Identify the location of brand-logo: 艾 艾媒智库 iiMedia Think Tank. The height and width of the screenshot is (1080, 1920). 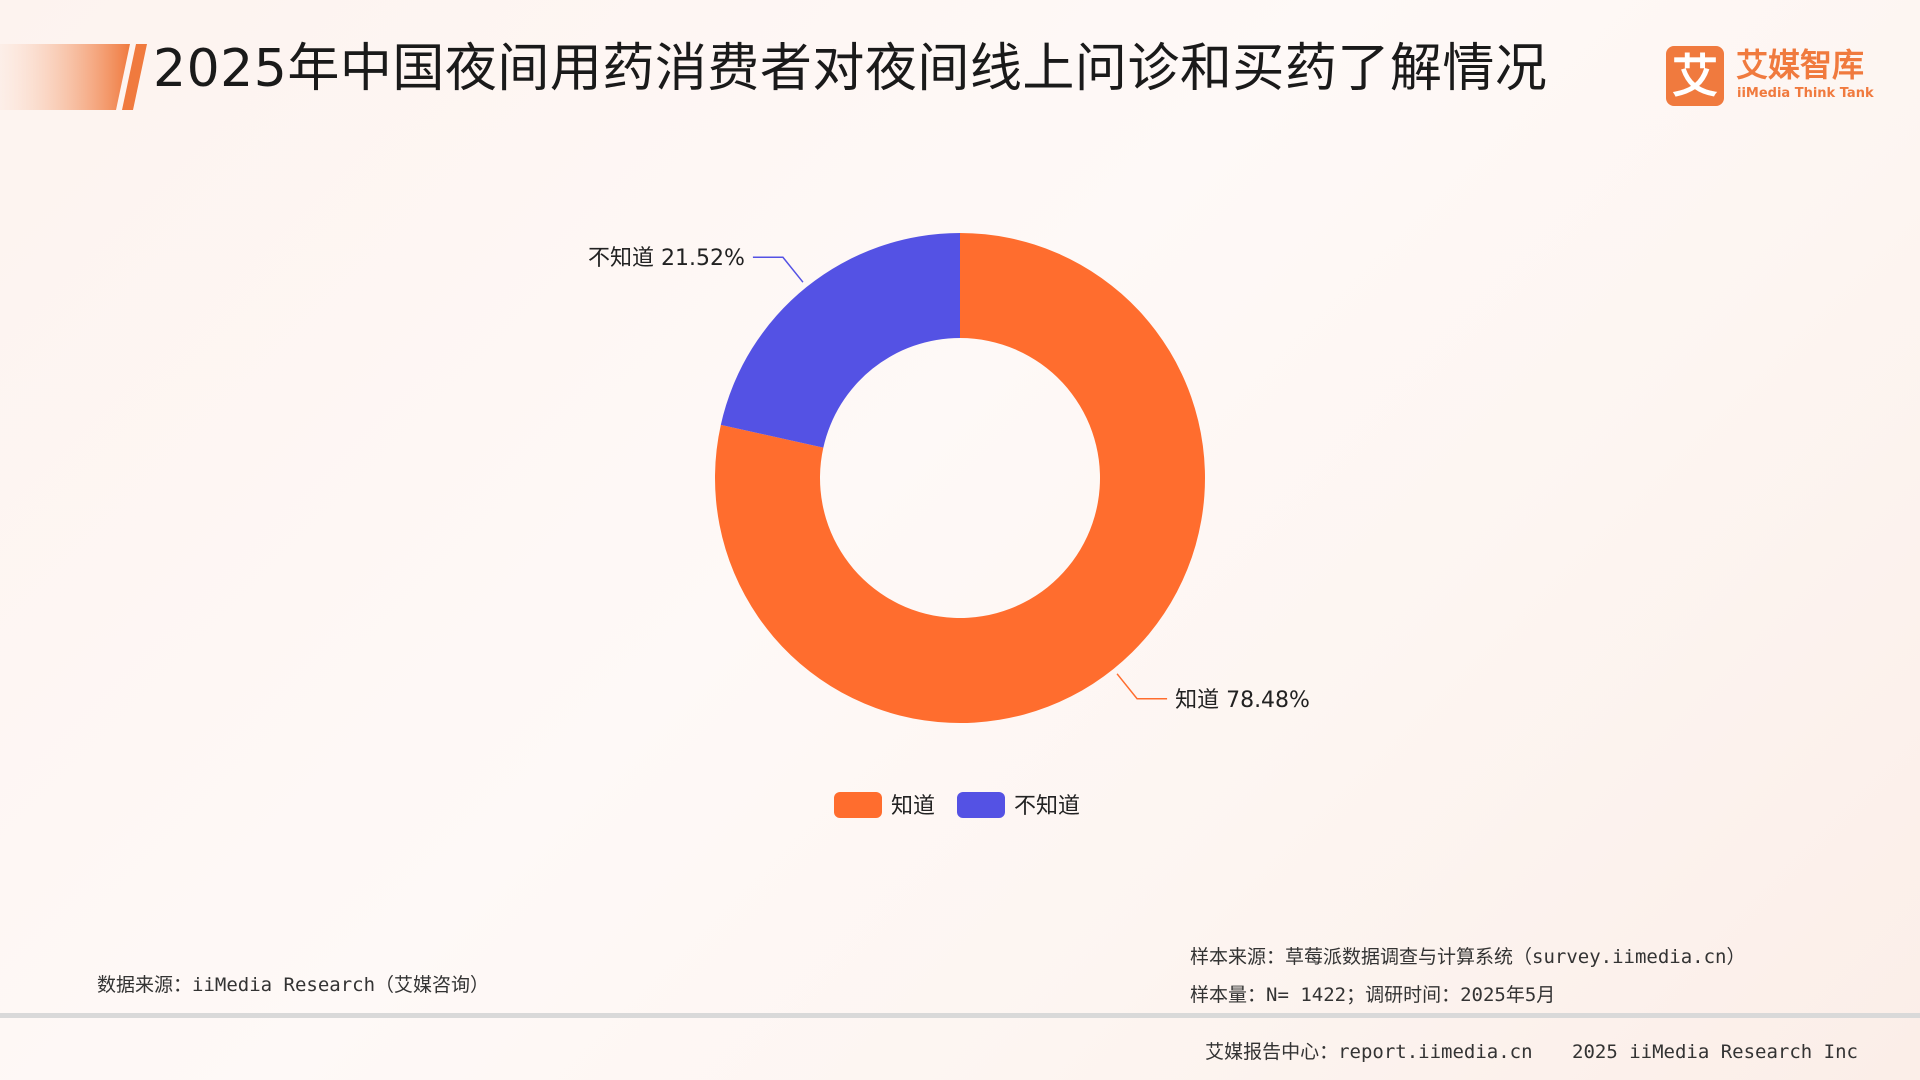
(1770, 77).